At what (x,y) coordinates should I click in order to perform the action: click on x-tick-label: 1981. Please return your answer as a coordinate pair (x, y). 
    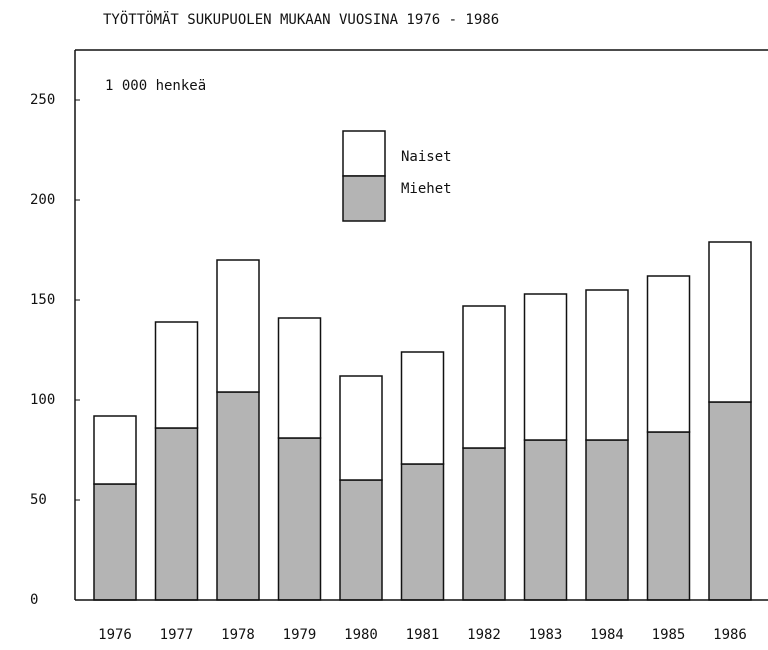
    Looking at the image, I should click on (423, 635).